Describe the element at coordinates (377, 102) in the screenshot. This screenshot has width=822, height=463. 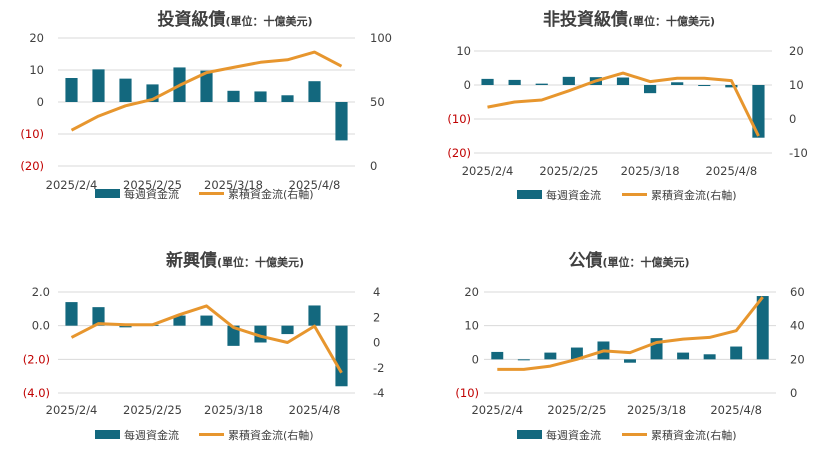
I see `y-right-tick-label: 50` at that location.